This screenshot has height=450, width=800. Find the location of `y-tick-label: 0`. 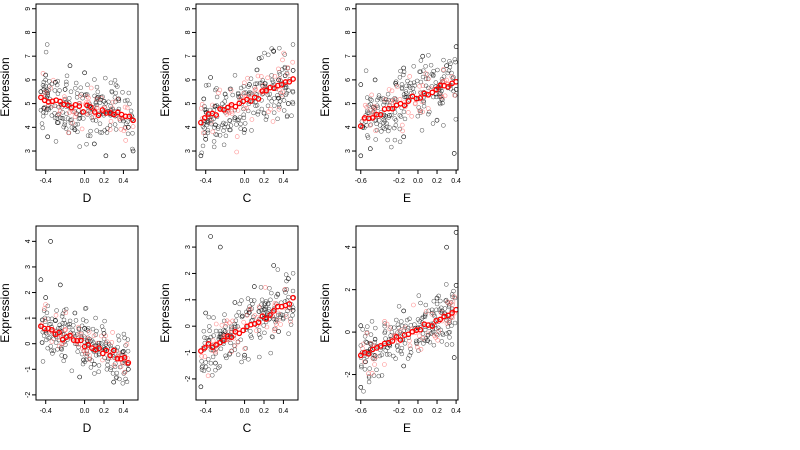

y-tick-label: 0 is located at coordinates (28, 344).